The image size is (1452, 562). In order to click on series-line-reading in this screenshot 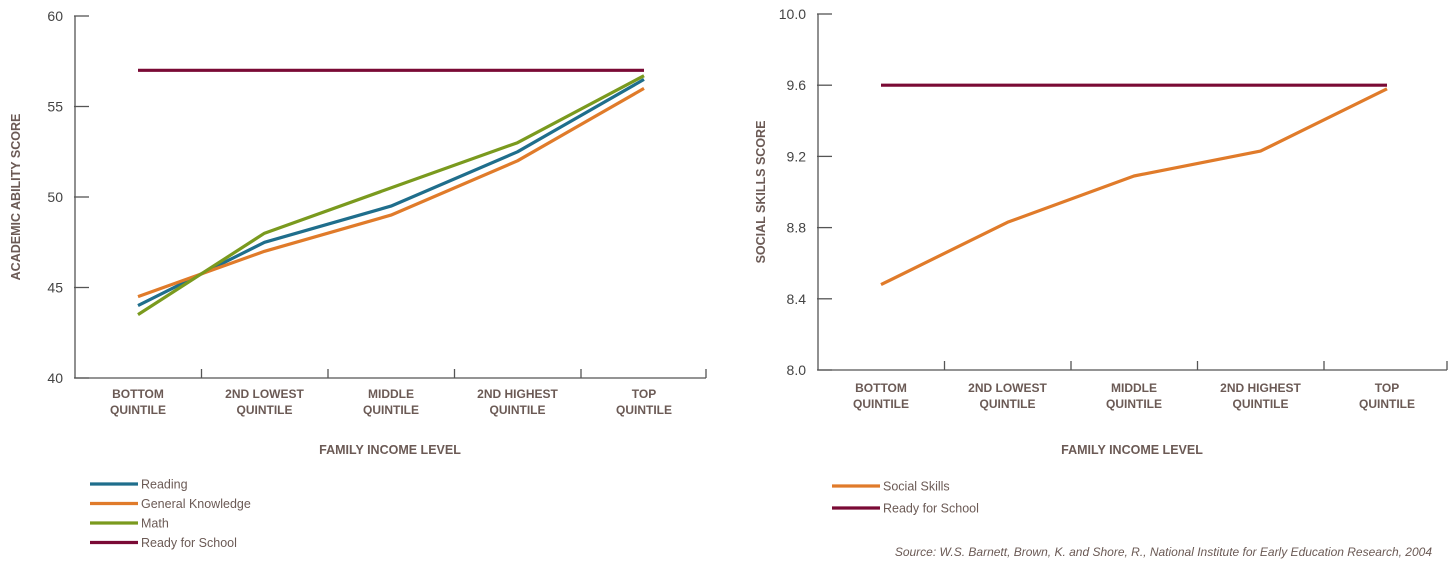, I will do `click(391, 193)`.